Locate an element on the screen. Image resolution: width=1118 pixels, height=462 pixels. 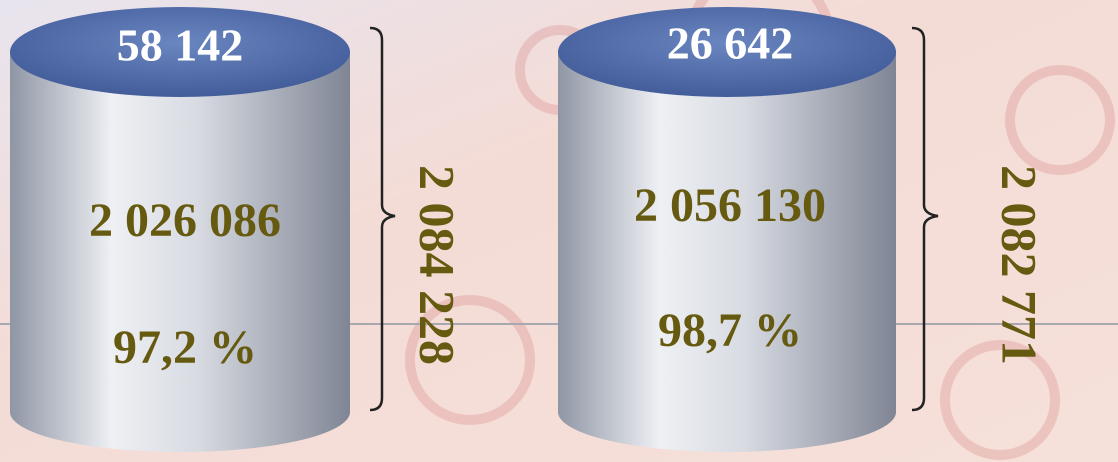
top-value: 58 142 is located at coordinates (180, 45).